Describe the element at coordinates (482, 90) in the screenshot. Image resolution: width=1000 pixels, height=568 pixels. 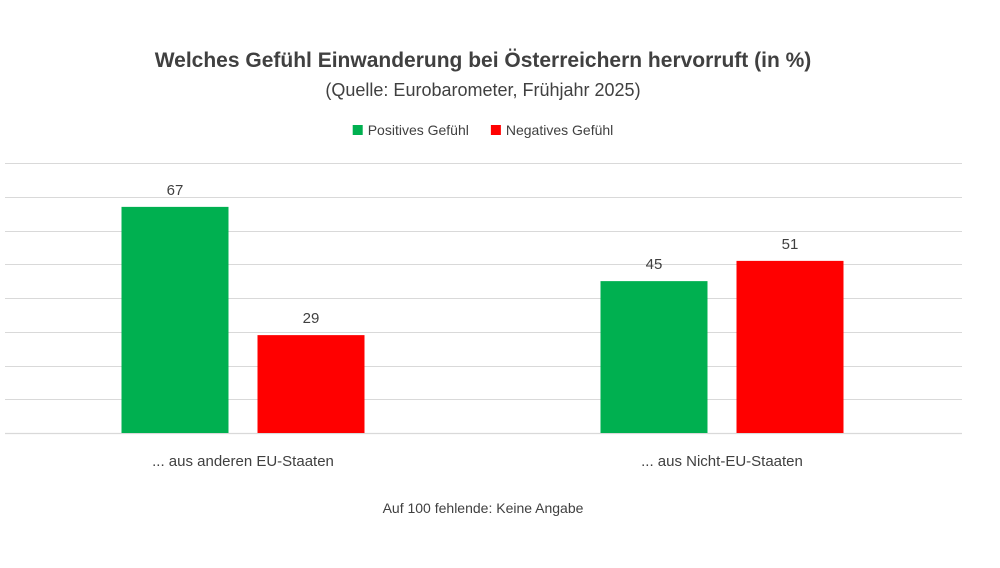
I see `chart-subtitle: (Quelle: Eurobarometer, Frühjahr 2025)` at that location.